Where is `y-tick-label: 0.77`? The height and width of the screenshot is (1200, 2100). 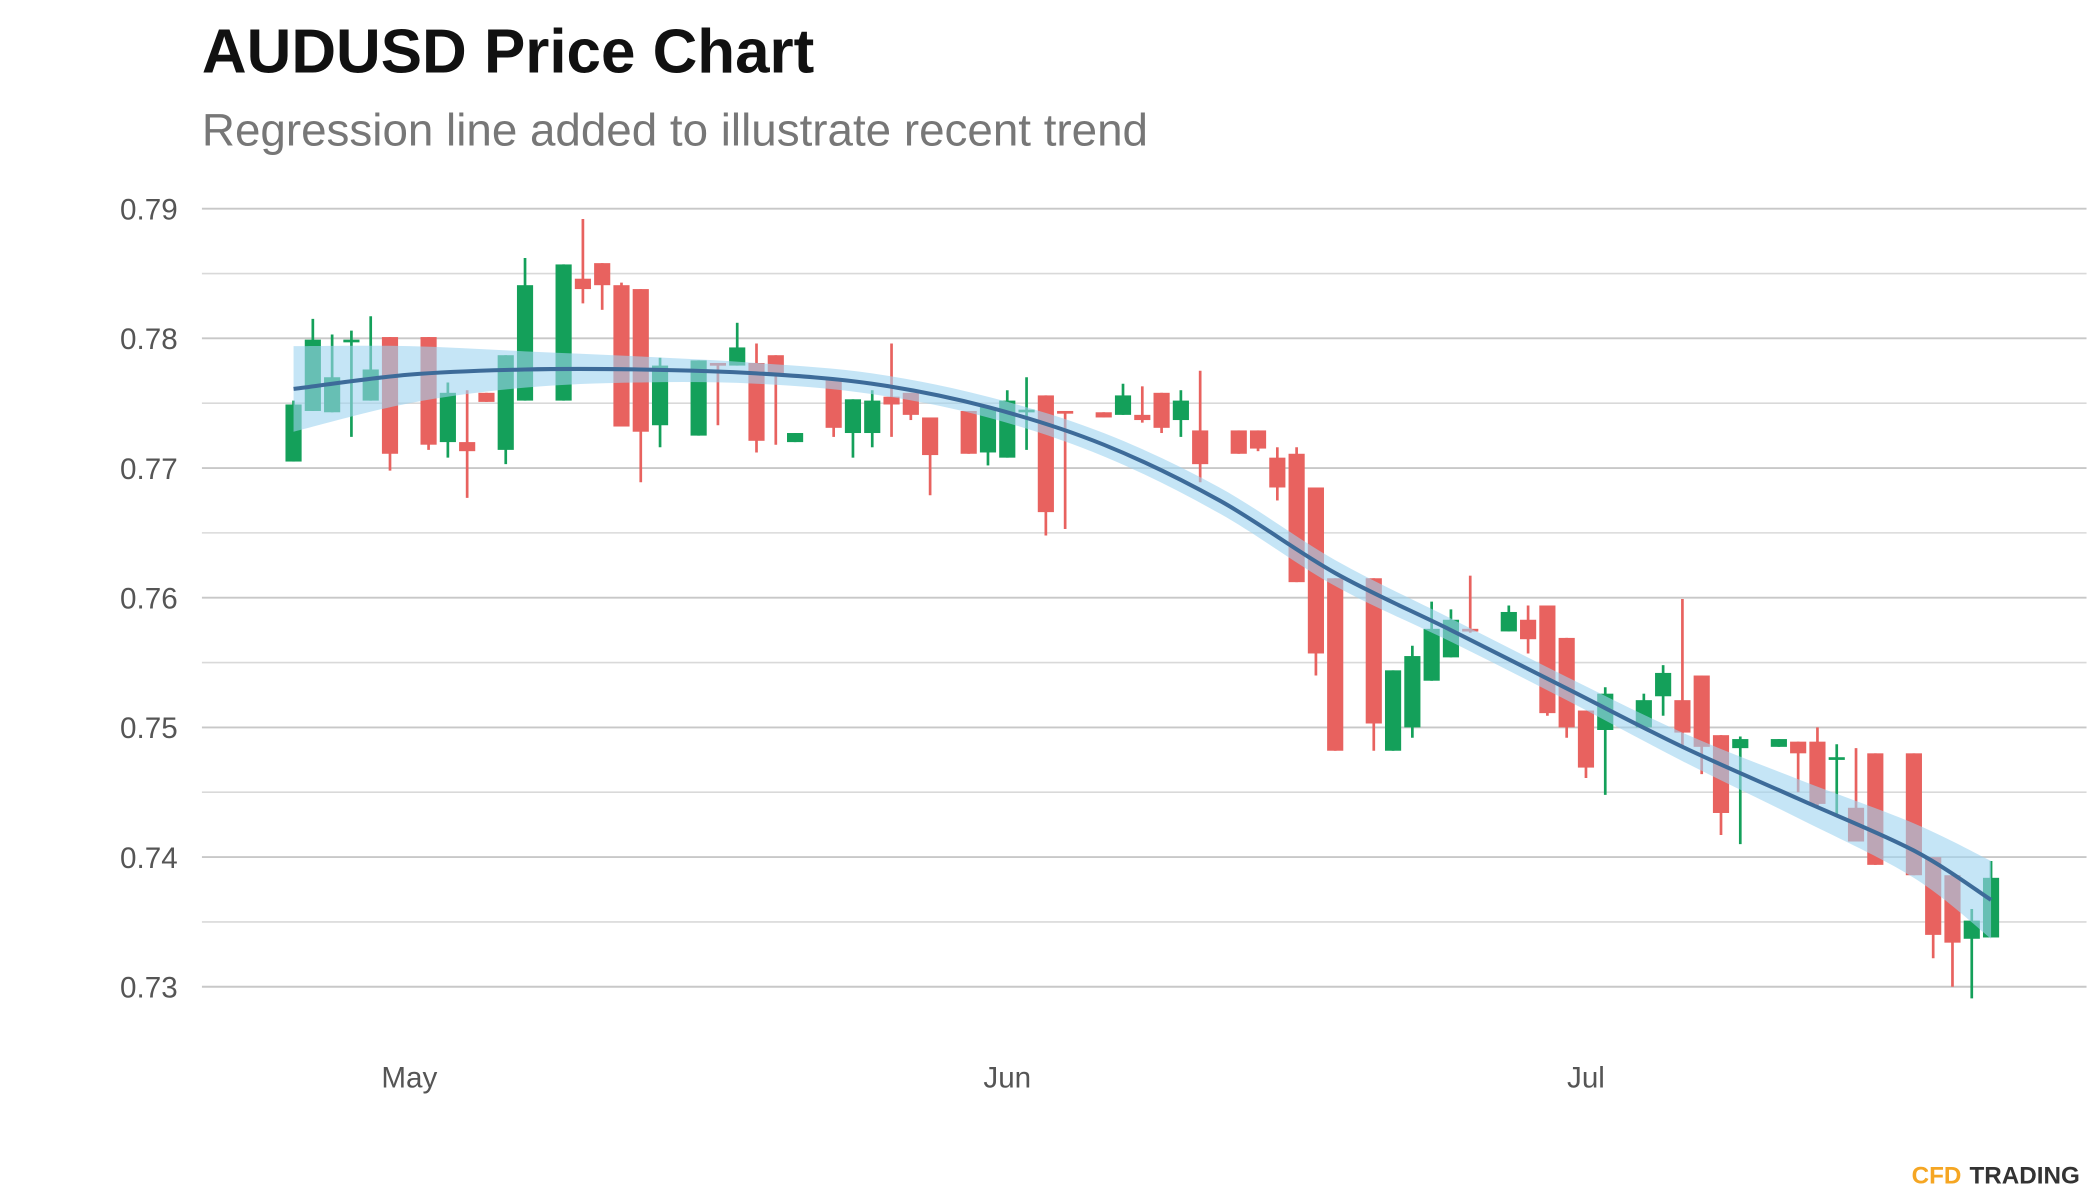 y-tick-label: 0.77 is located at coordinates (149, 469).